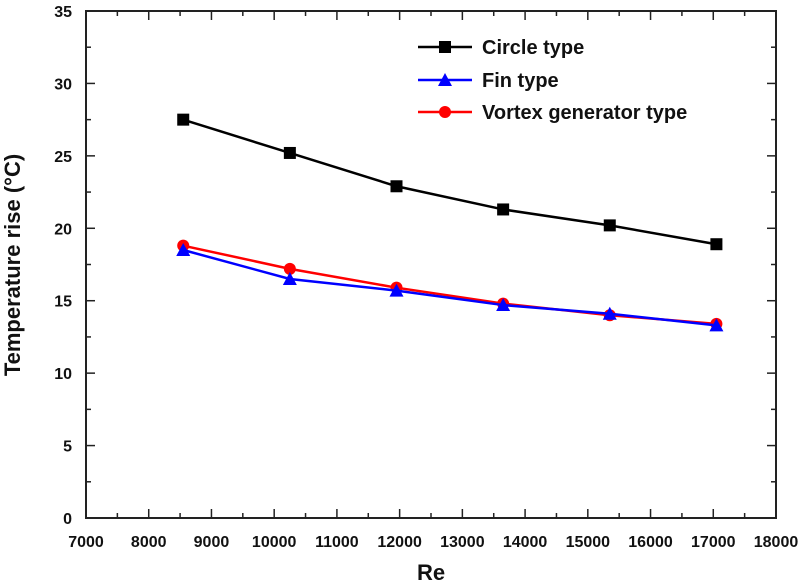 This screenshot has width=800, height=587. Describe the element at coordinates (63, 302) in the screenshot. I see `y-tick-label: 15` at that location.